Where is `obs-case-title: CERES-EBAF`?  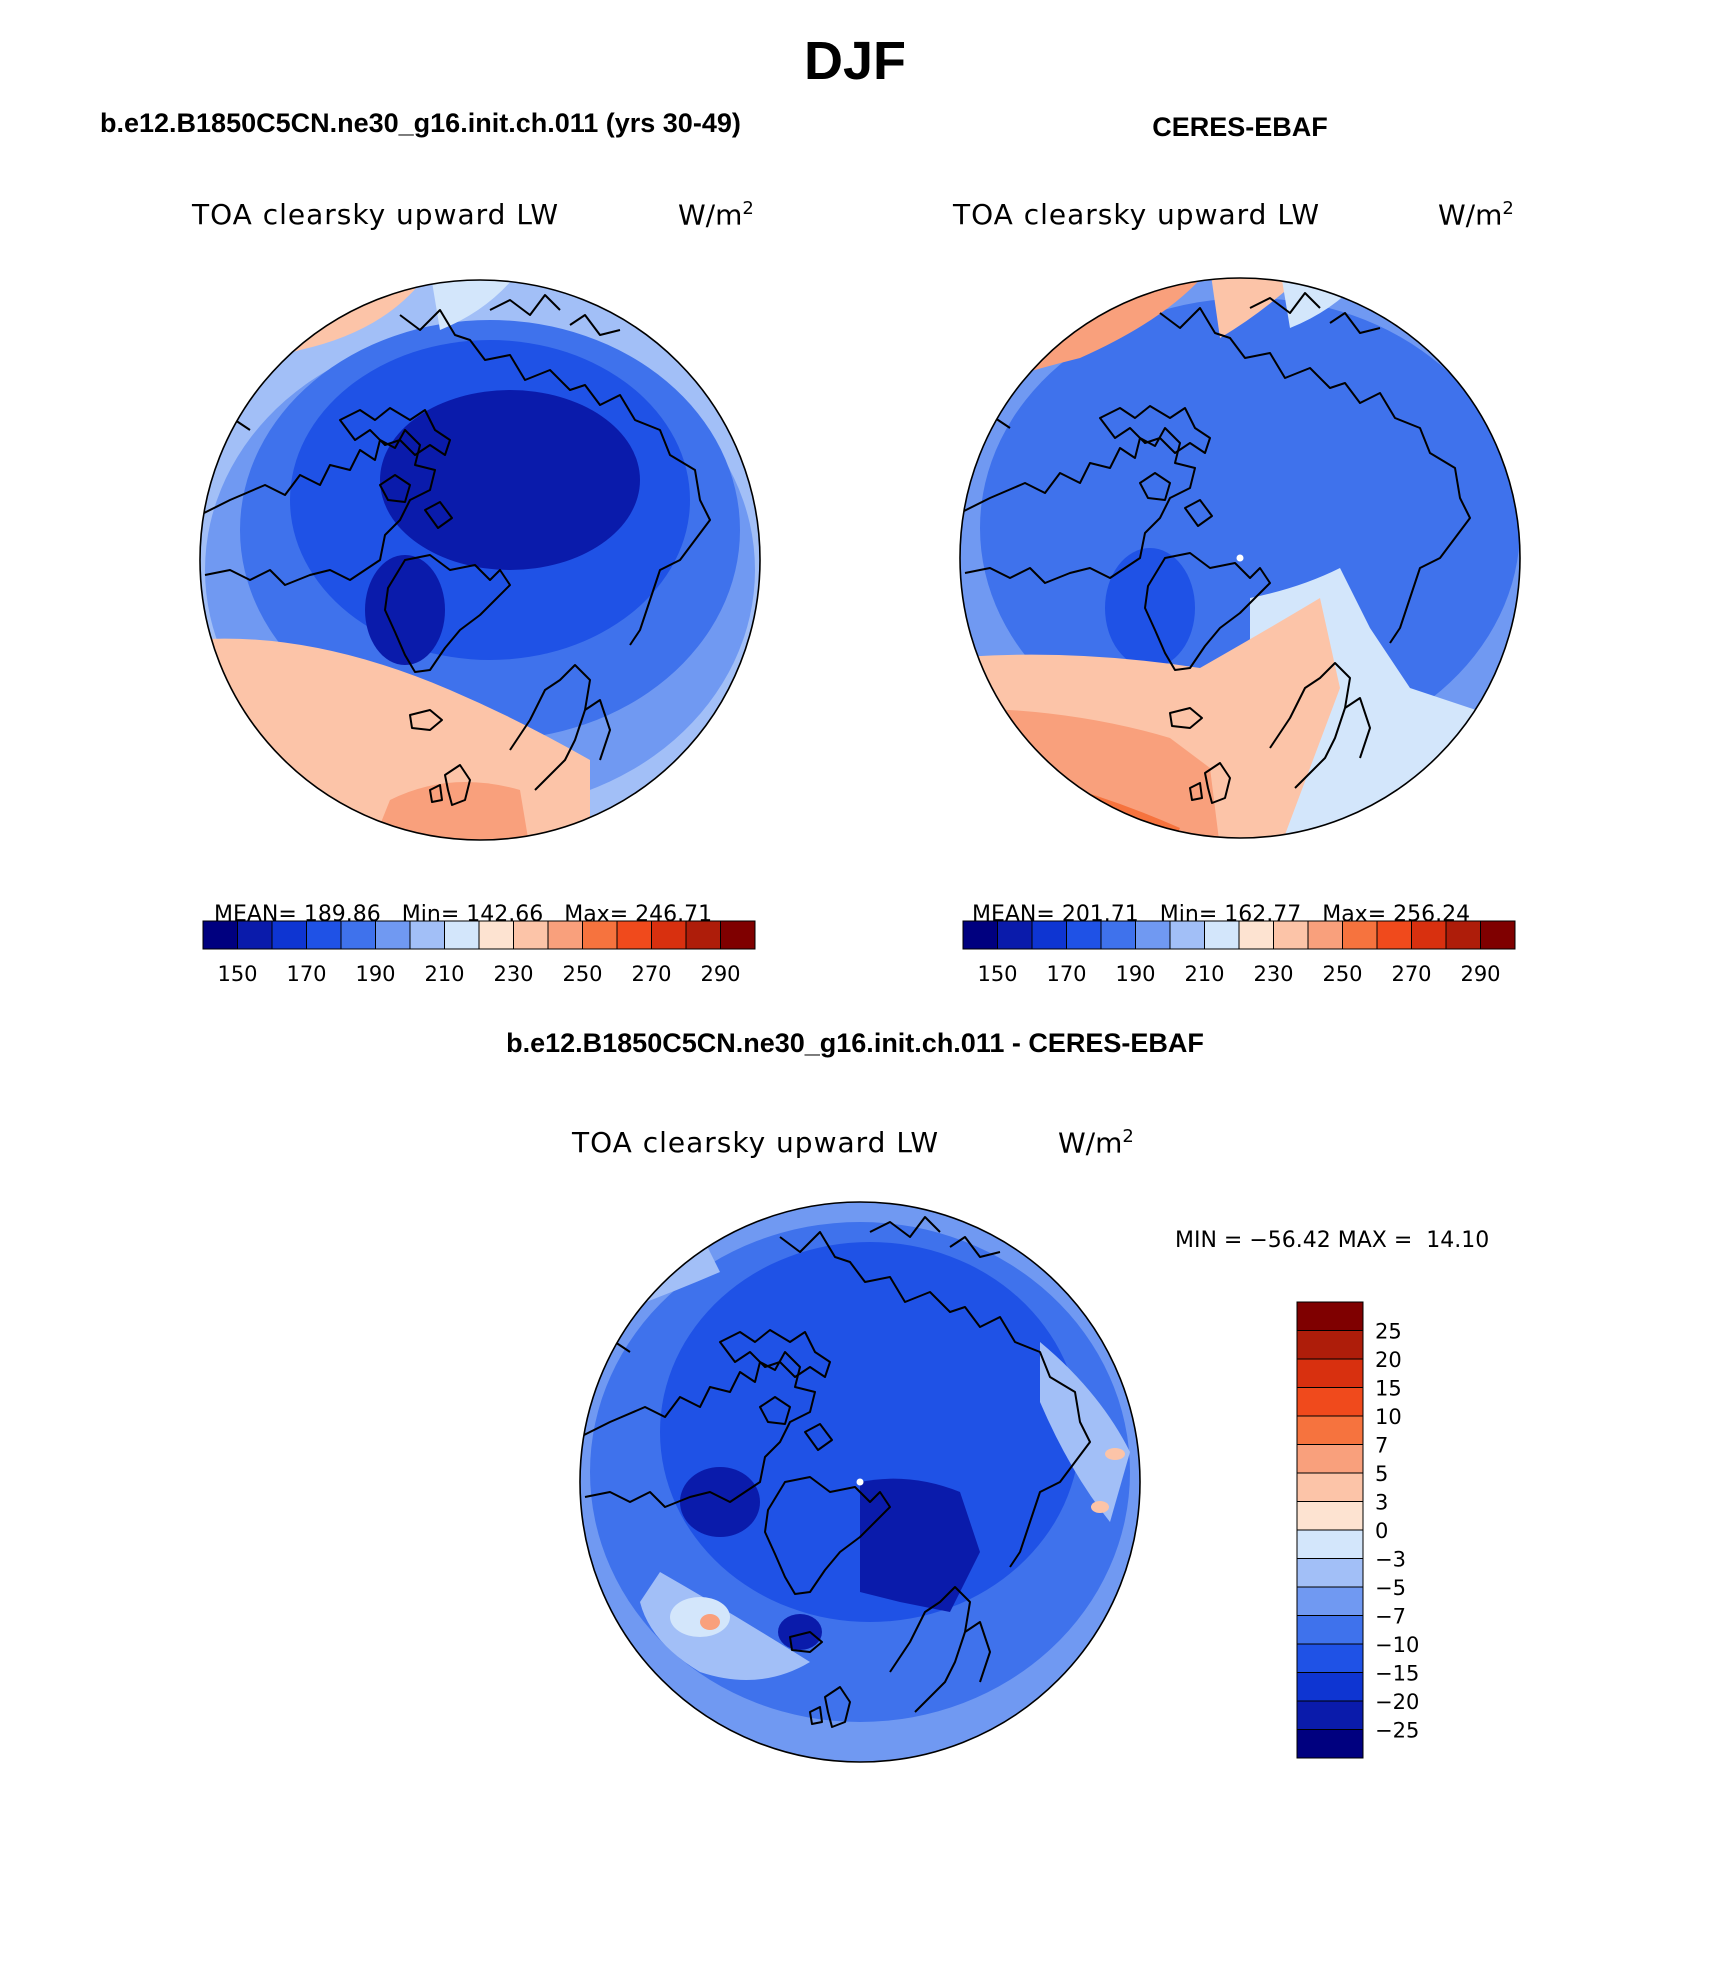
obs-case-title: CERES-EBAF is located at coordinates (1240, 127).